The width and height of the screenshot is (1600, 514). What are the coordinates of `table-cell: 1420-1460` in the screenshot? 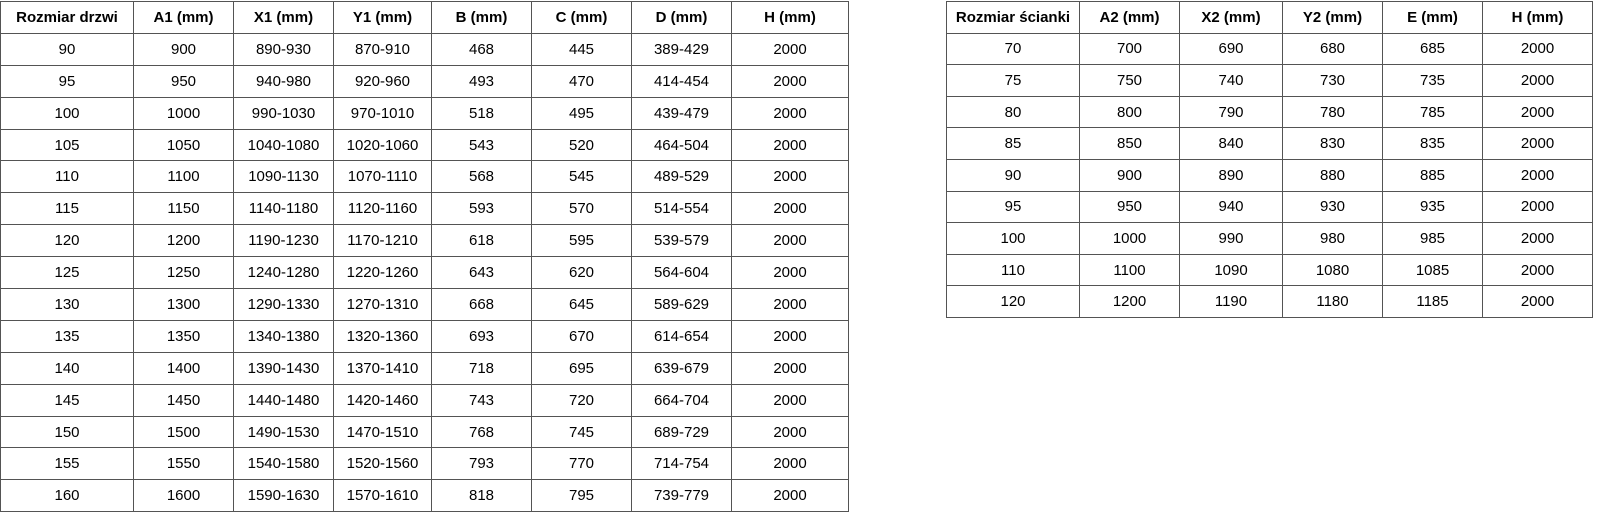 It's located at (382, 400).